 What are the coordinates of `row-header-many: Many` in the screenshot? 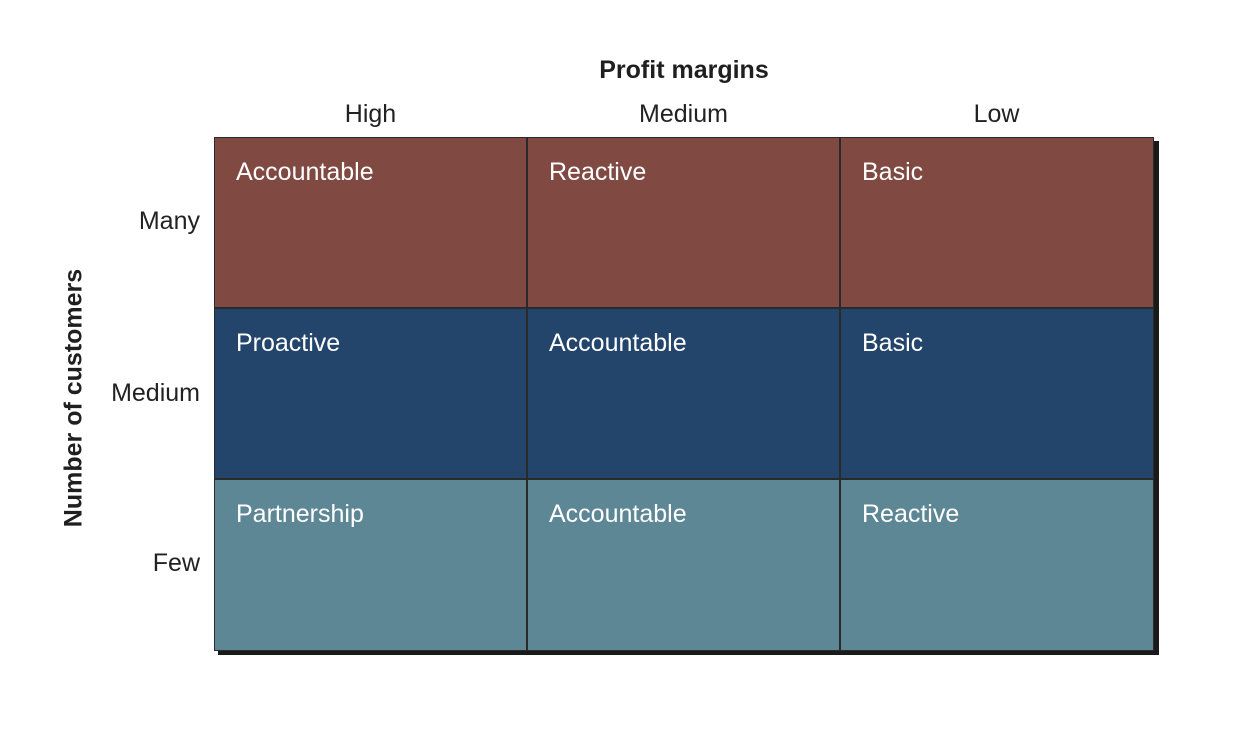 It's located at (169, 221).